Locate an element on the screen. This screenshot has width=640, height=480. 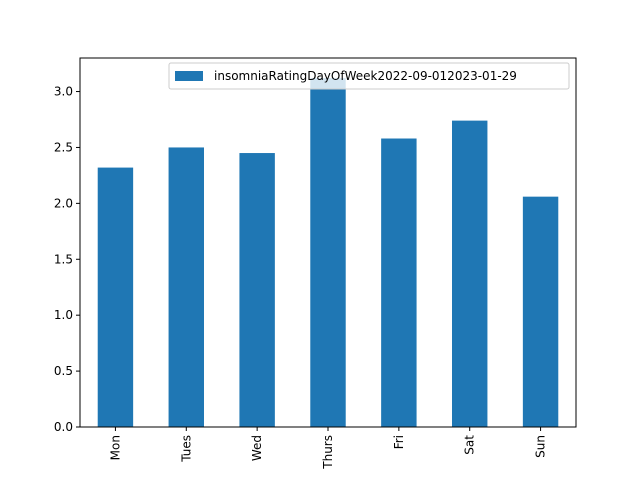
legend-swatch is located at coordinates (189, 76).